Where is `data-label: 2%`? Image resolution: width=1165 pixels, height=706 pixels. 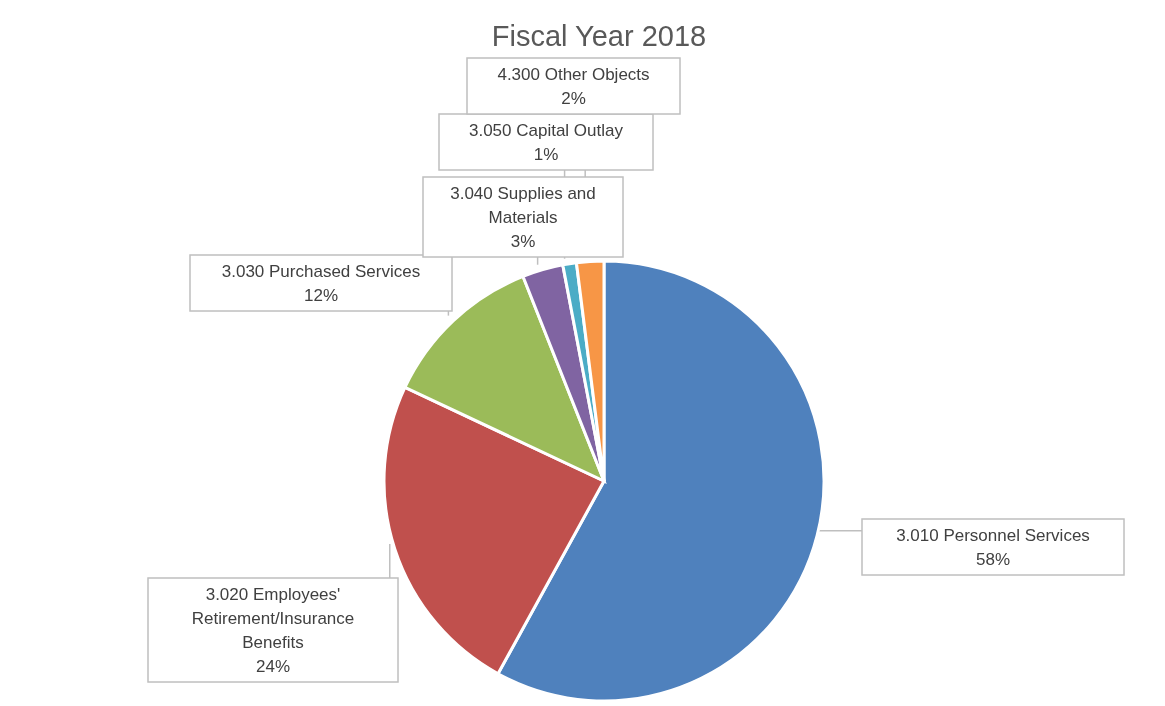
data-label: 2% is located at coordinates (573, 98).